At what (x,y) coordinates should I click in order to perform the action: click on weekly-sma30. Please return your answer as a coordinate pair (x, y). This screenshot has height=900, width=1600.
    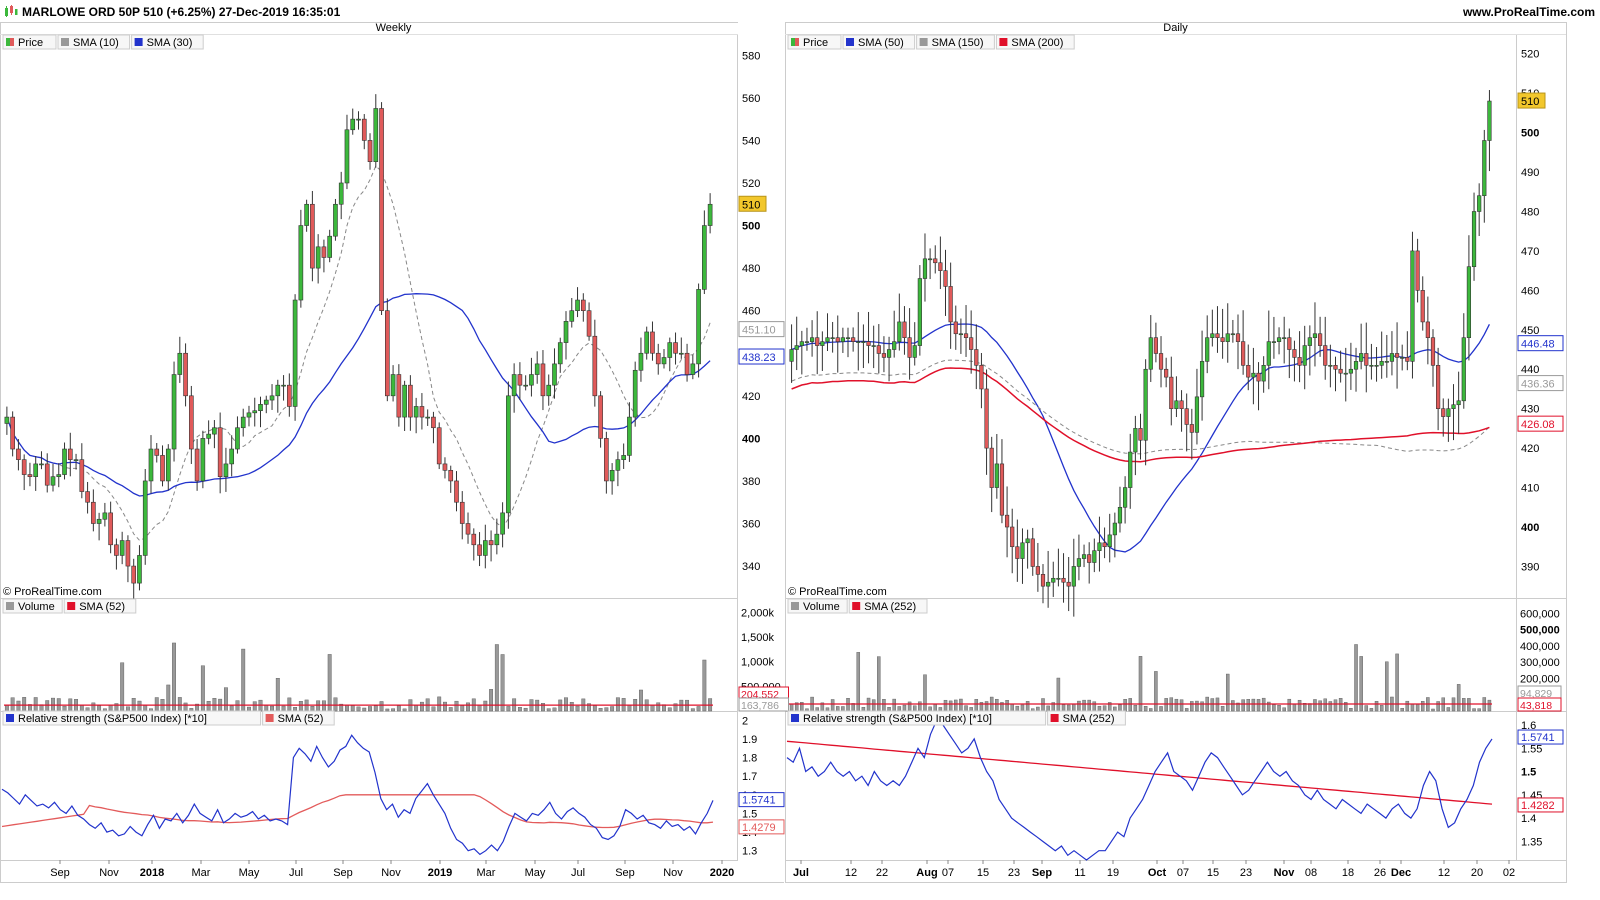
    Looking at the image, I should click on (358, 395).